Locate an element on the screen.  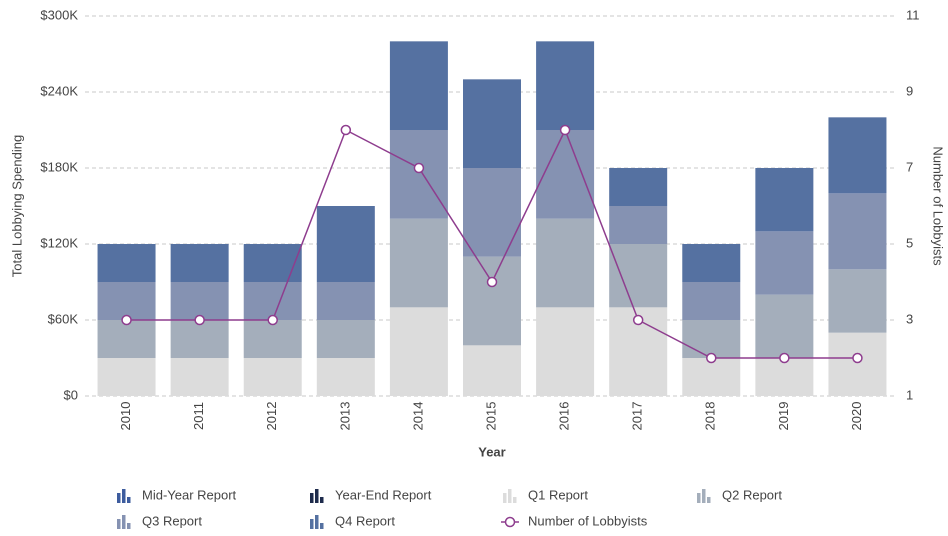
y-tick-label: $0 is located at coordinates (71, 394).